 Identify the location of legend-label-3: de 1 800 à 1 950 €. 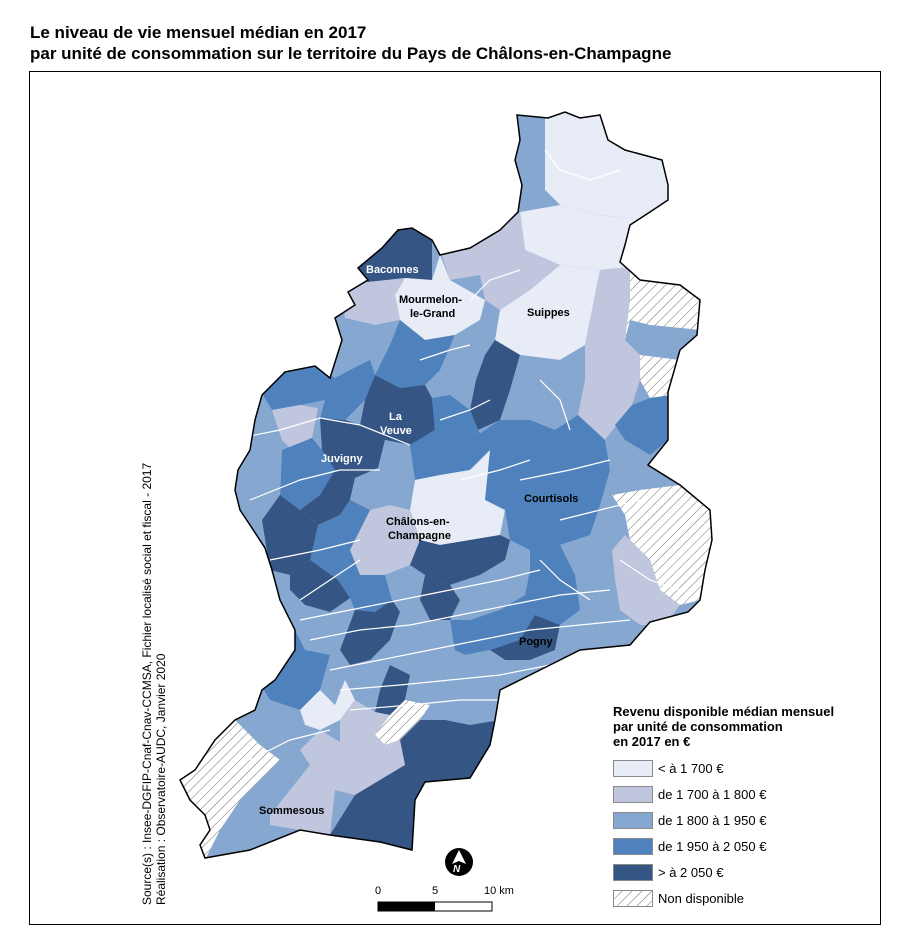
(712, 820).